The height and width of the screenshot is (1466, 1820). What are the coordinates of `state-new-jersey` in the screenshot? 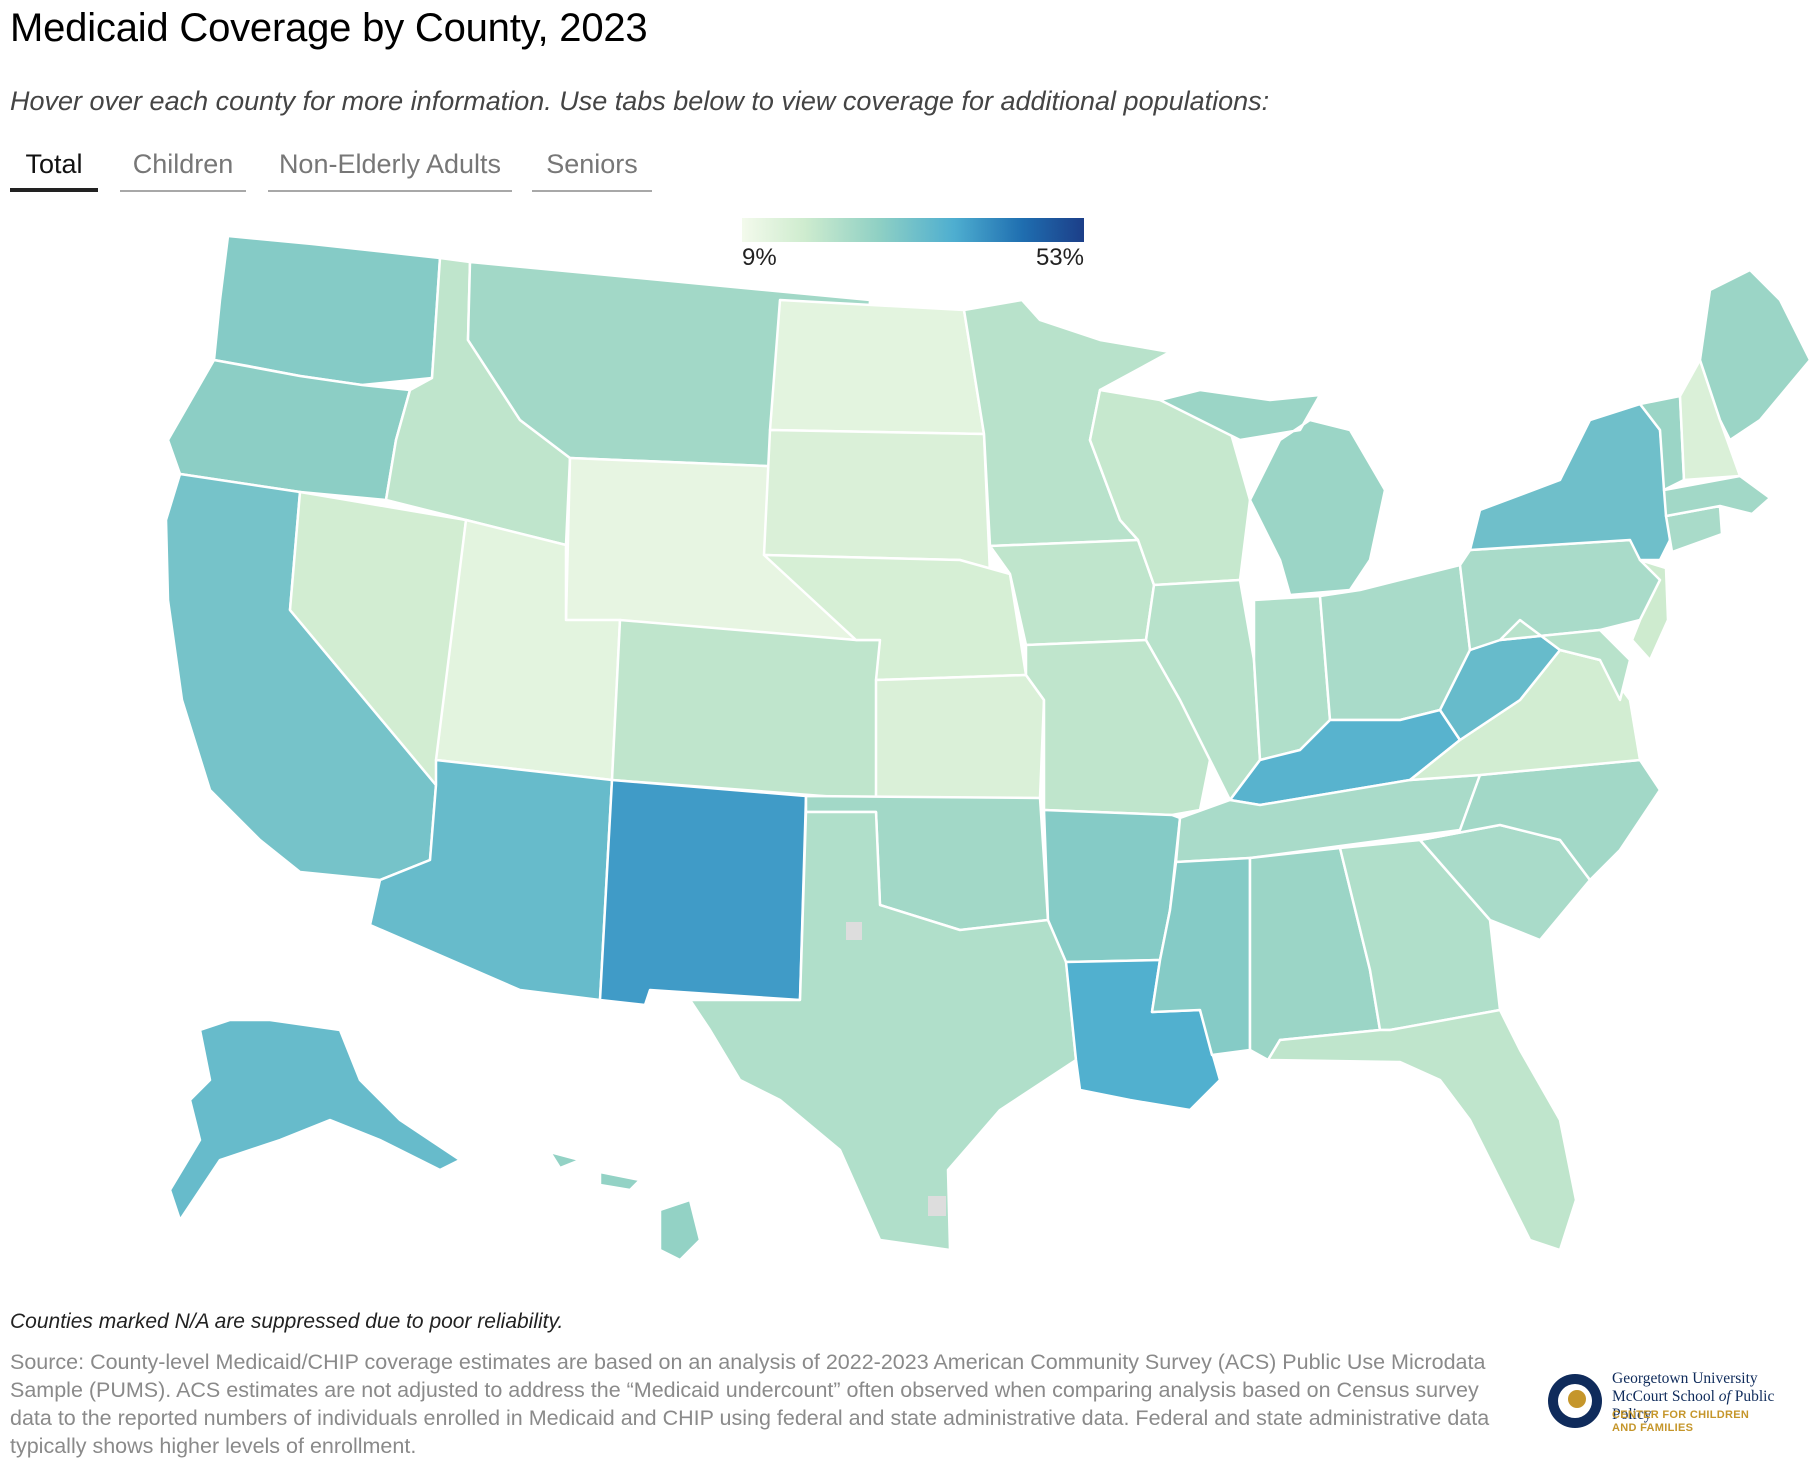 It's located at (1650, 610).